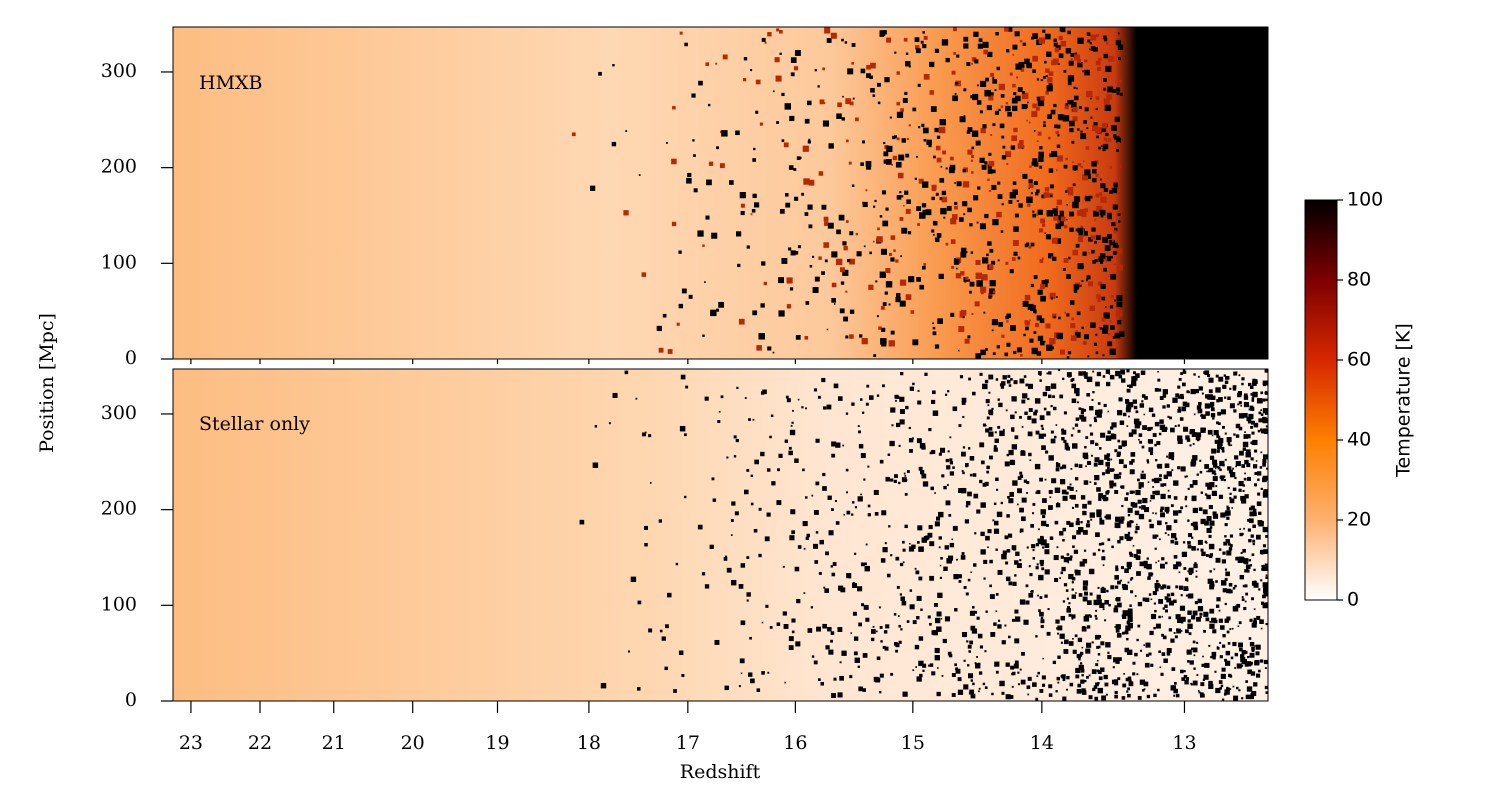 This screenshot has height=800, width=1500. Describe the element at coordinates (720, 772) in the screenshot. I see `x-axis-label: Redshift` at that location.